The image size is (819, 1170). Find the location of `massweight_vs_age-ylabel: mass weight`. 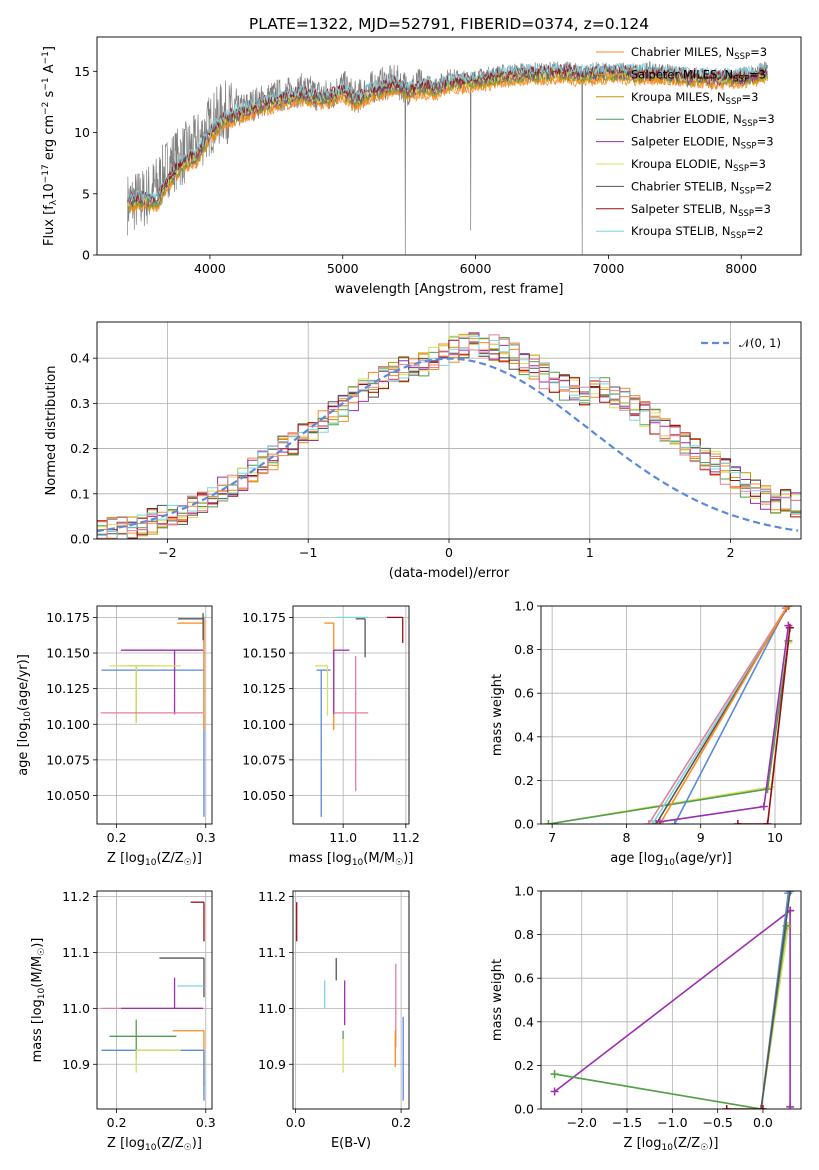

massweight_vs_age-ylabel: mass weight is located at coordinates (497, 715).